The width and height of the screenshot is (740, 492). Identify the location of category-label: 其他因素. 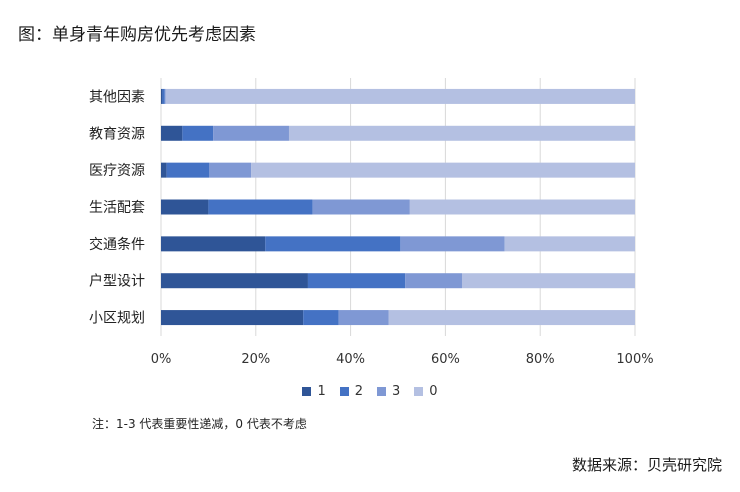
(117, 97).